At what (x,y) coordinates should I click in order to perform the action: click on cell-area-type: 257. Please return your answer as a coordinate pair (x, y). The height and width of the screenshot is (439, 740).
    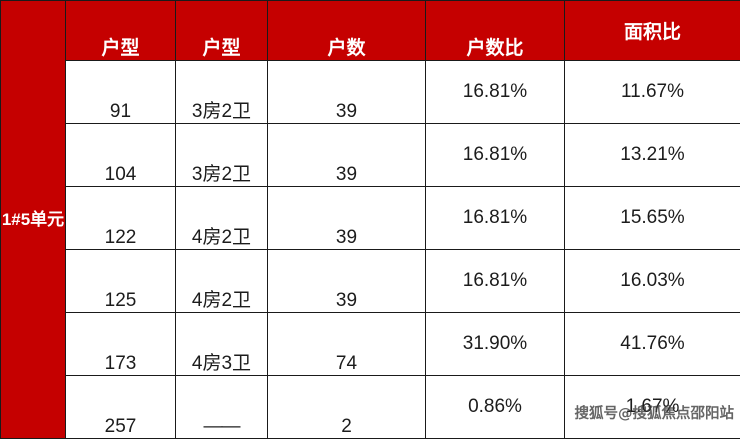
    Looking at the image, I should click on (120, 407).